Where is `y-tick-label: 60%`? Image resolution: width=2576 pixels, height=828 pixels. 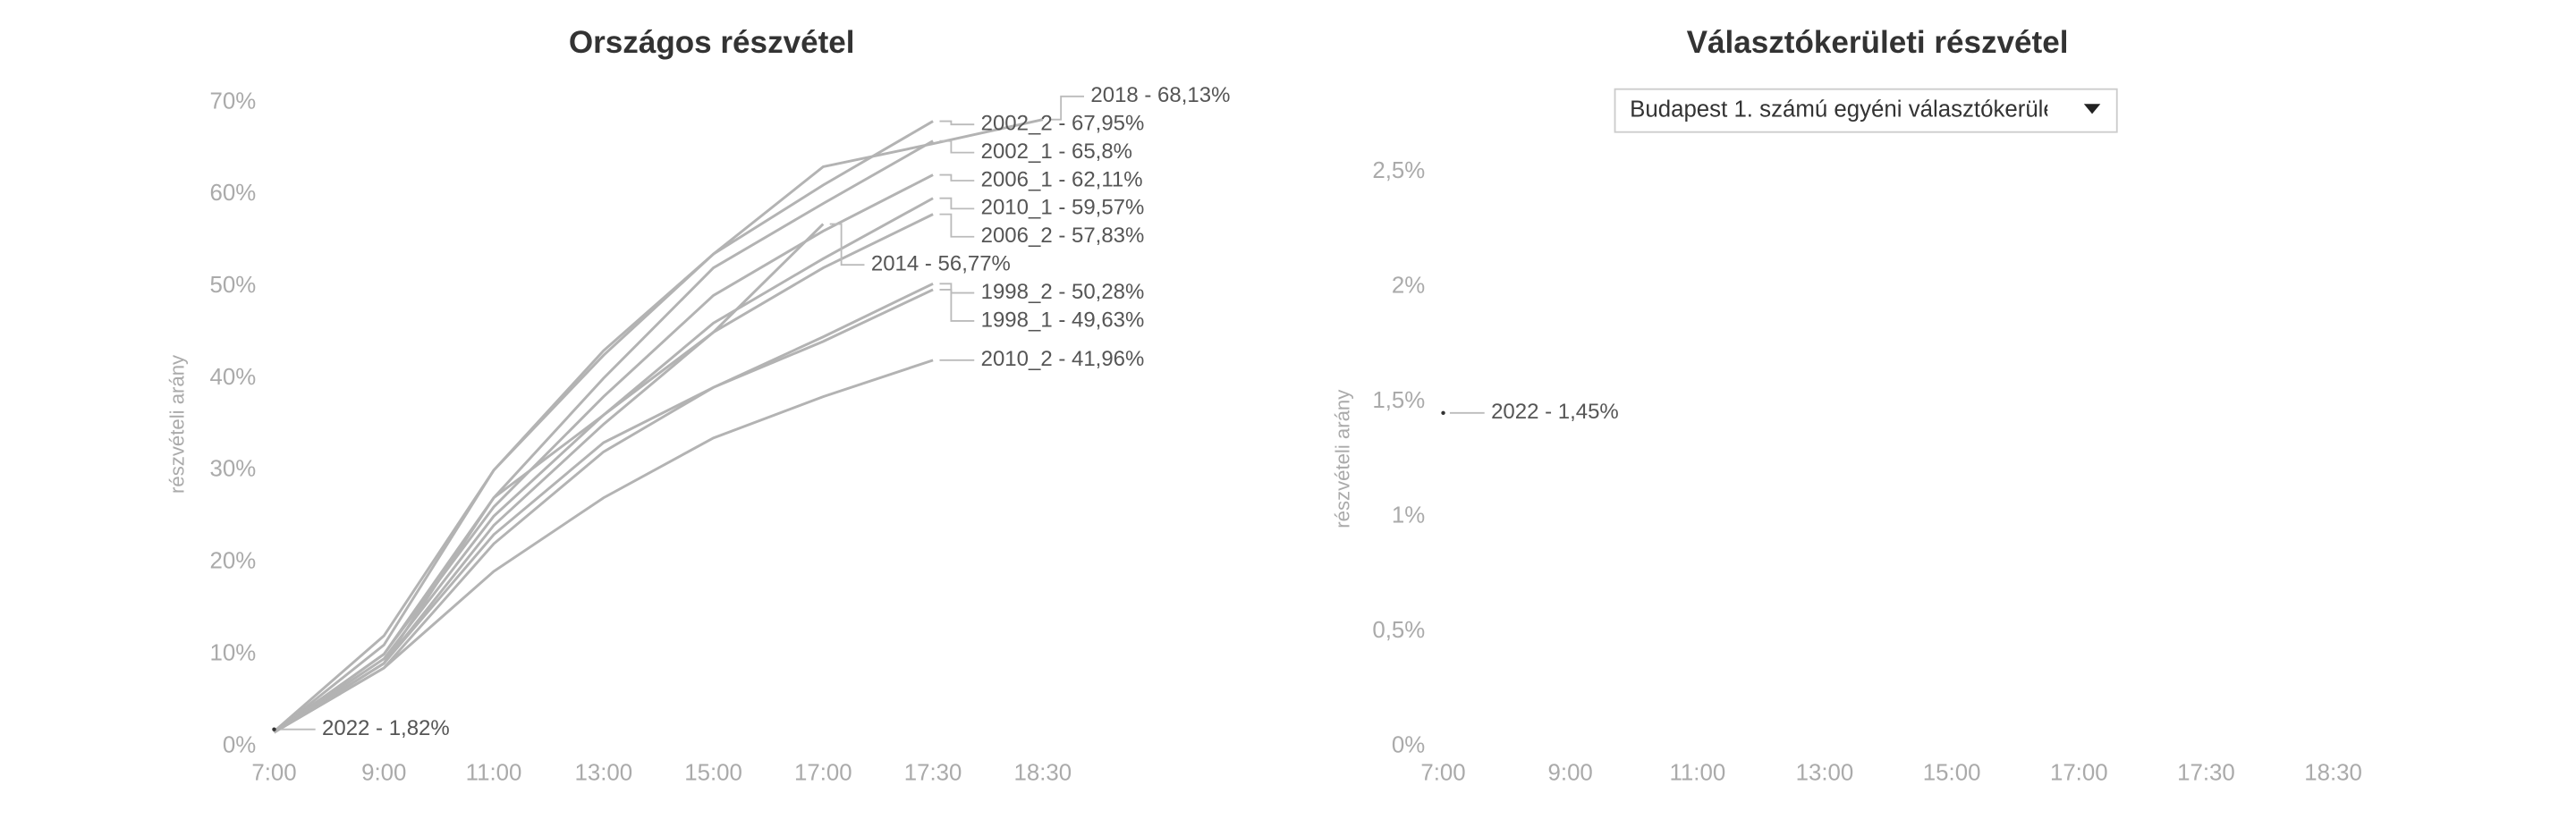 y-tick-label: 60% is located at coordinates (232, 194).